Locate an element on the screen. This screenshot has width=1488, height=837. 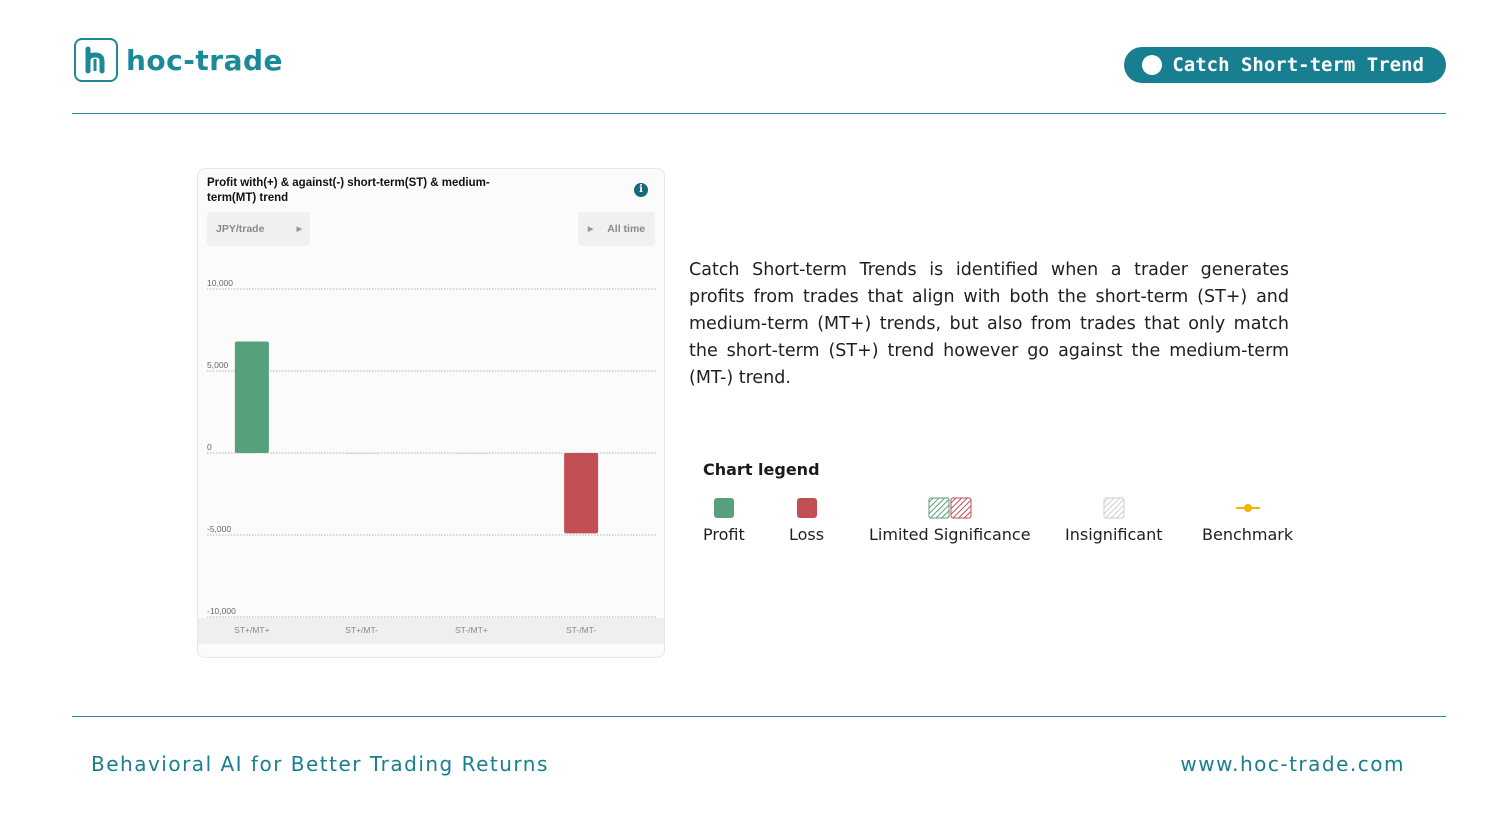
gray-hatched-swatch-icon is located at coordinates (1114, 508).